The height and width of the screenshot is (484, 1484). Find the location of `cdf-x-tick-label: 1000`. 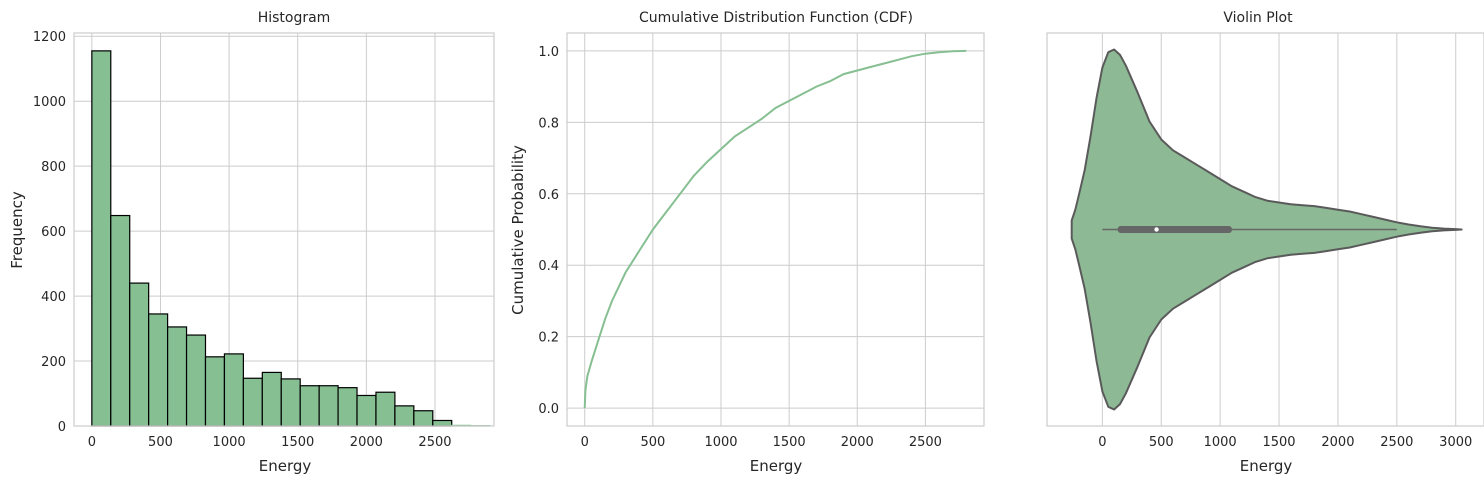

cdf-x-tick-label: 1000 is located at coordinates (720, 442).